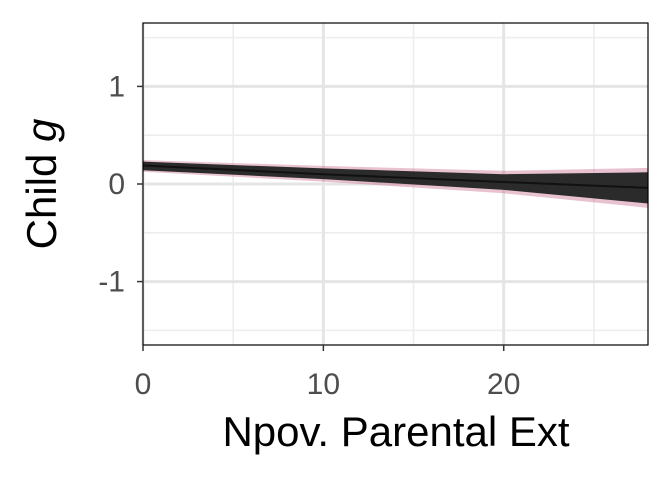 This screenshot has height=480, width=672. Describe the element at coordinates (395, 431) in the screenshot. I see `x-axis-title: Npov. Parental Ext` at that location.